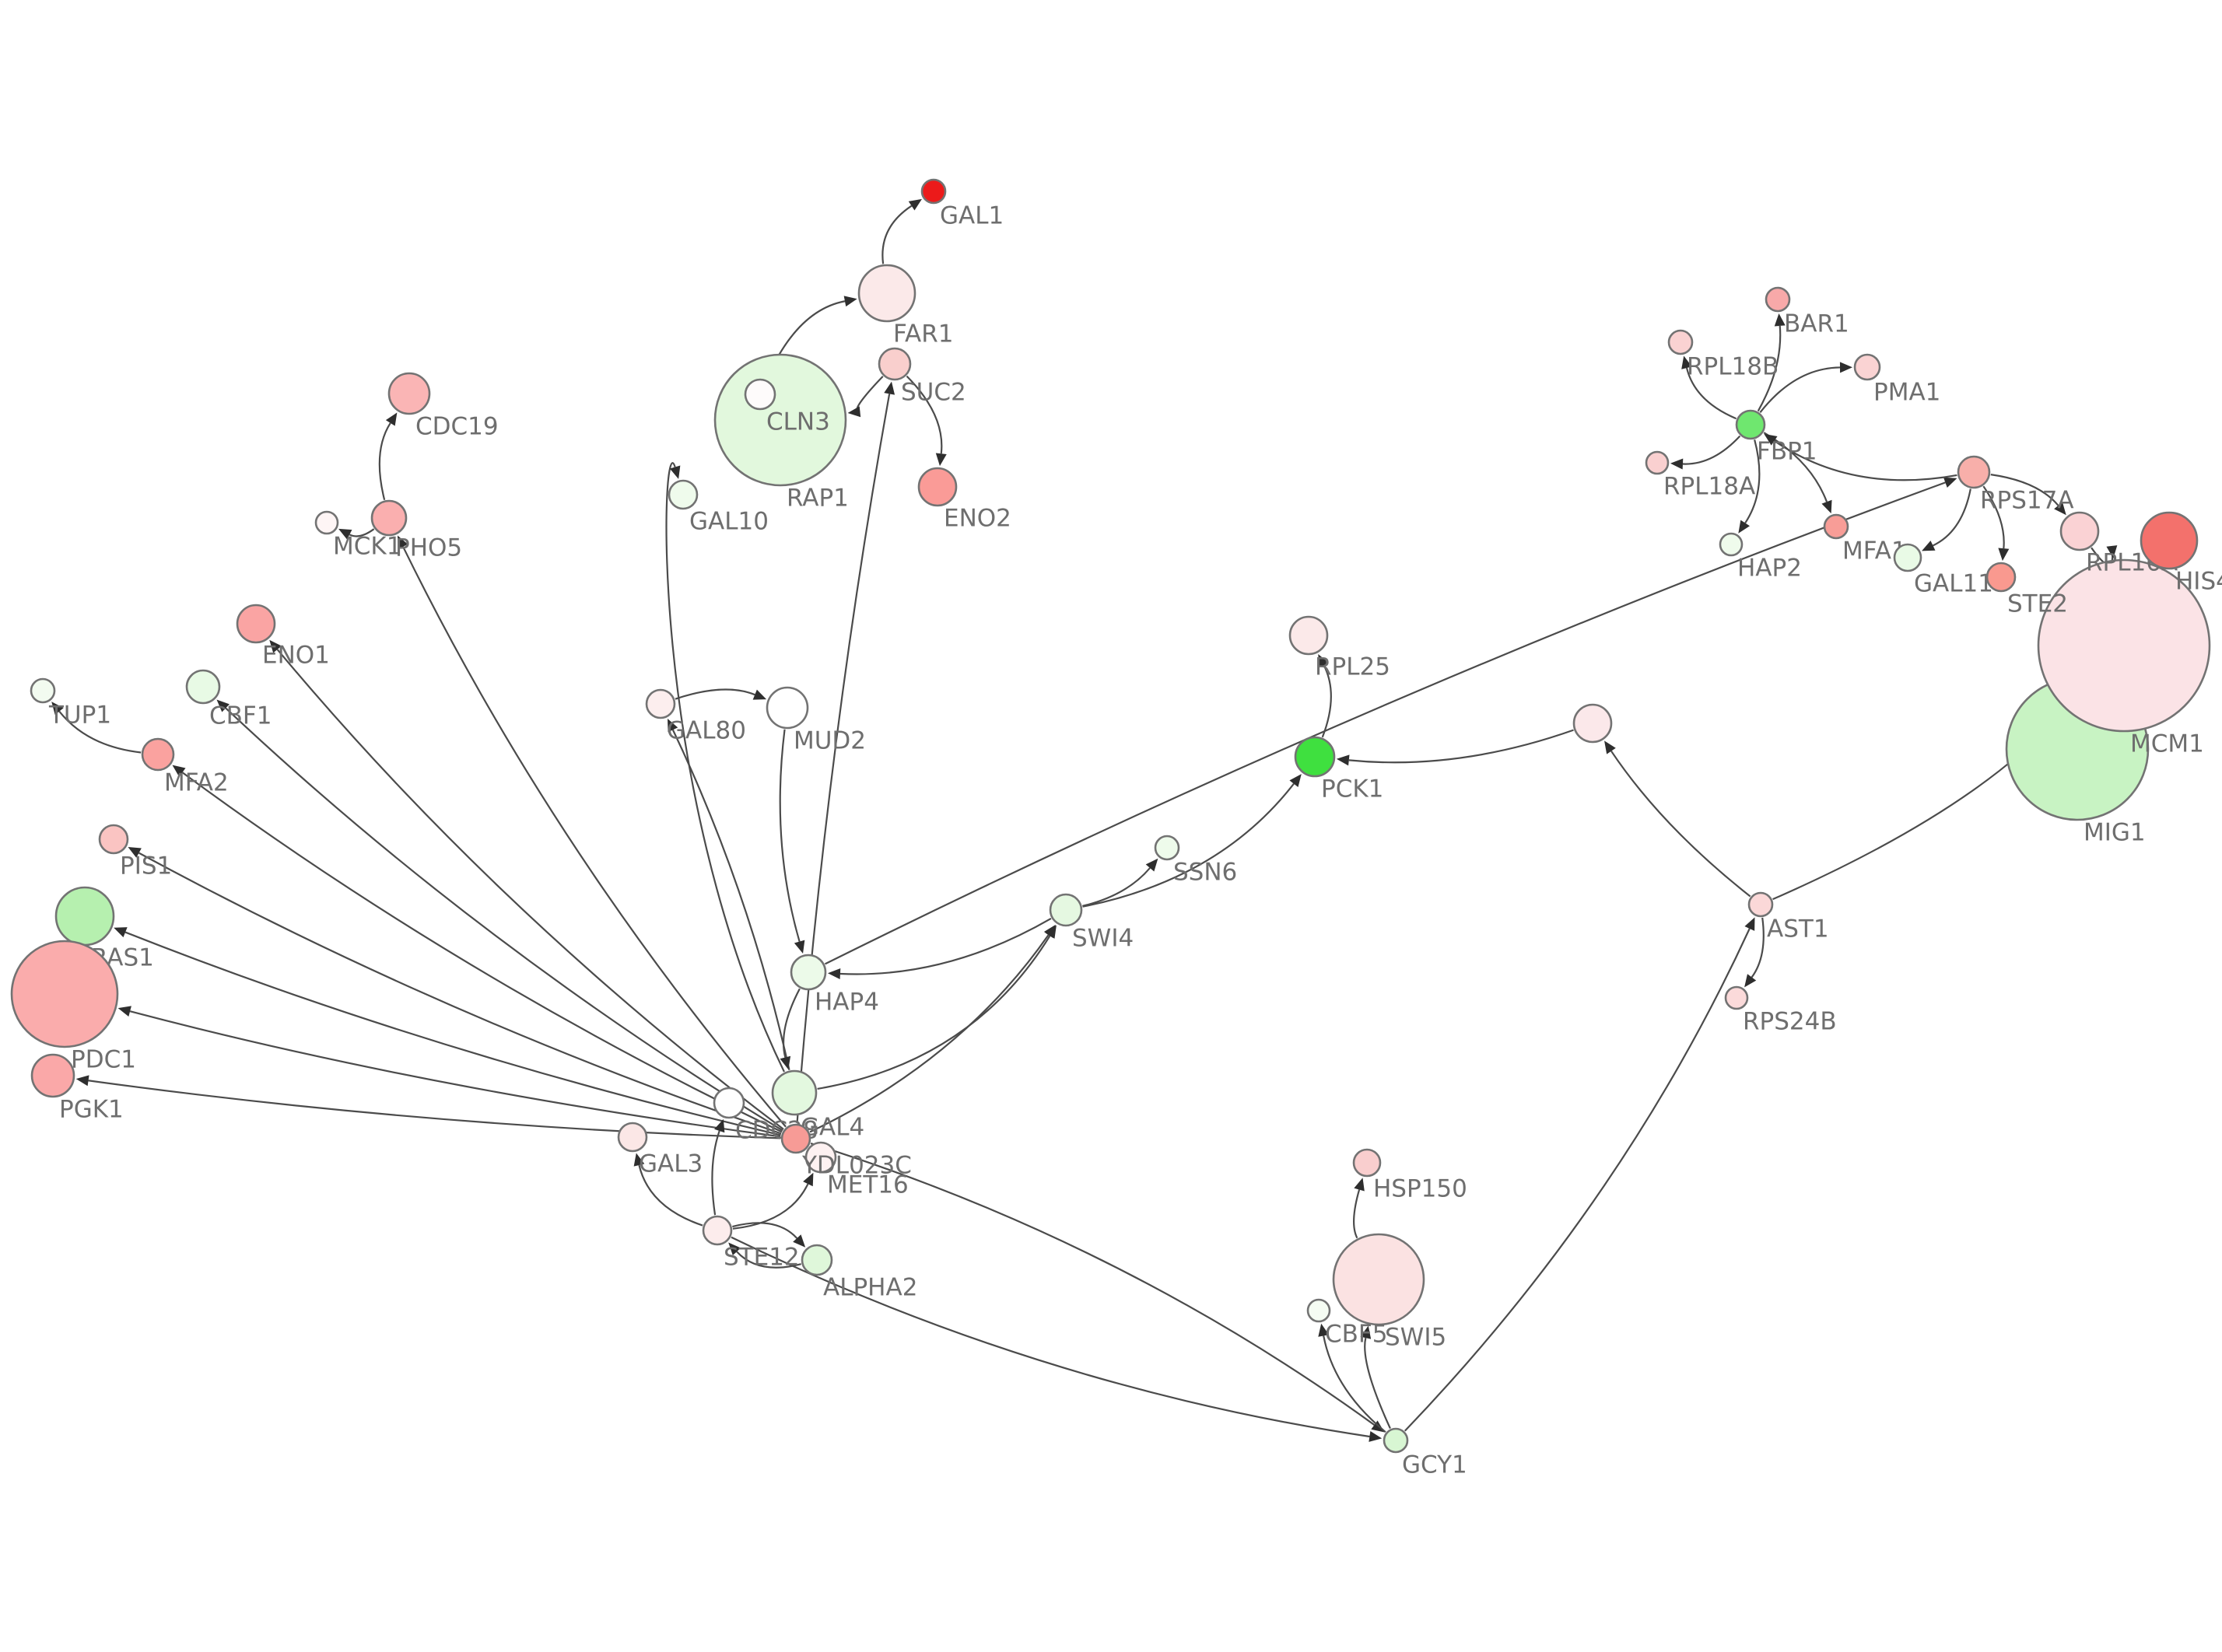 This screenshot has width=2222, height=1652. I want to click on node-pck1, so click(1315, 757).